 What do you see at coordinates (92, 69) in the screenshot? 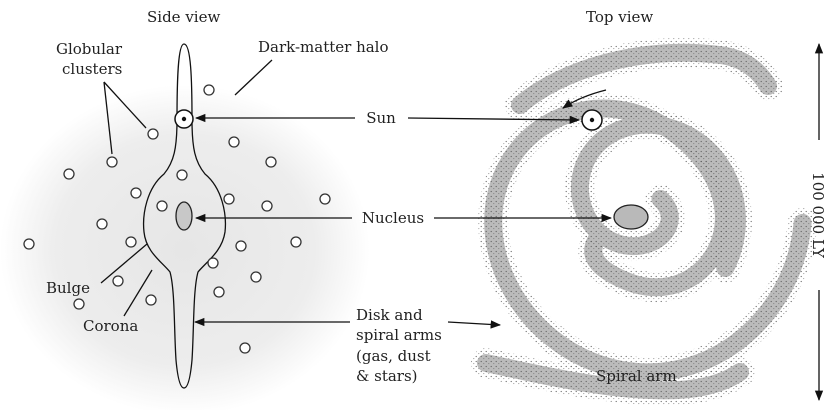
I see `globular-clusters-label-line2: clusters` at bounding box center [92, 69].